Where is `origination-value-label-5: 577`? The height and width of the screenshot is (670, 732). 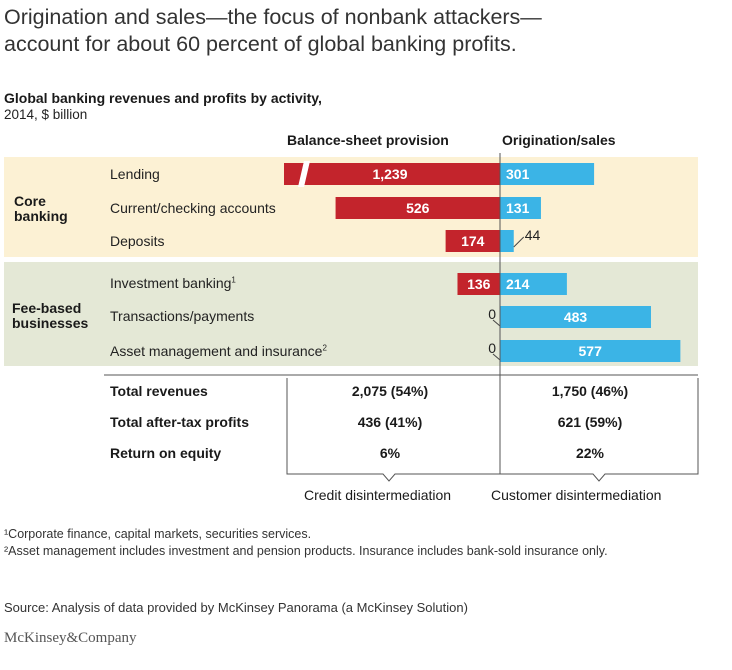 origination-value-label-5: 577 is located at coordinates (591, 351).